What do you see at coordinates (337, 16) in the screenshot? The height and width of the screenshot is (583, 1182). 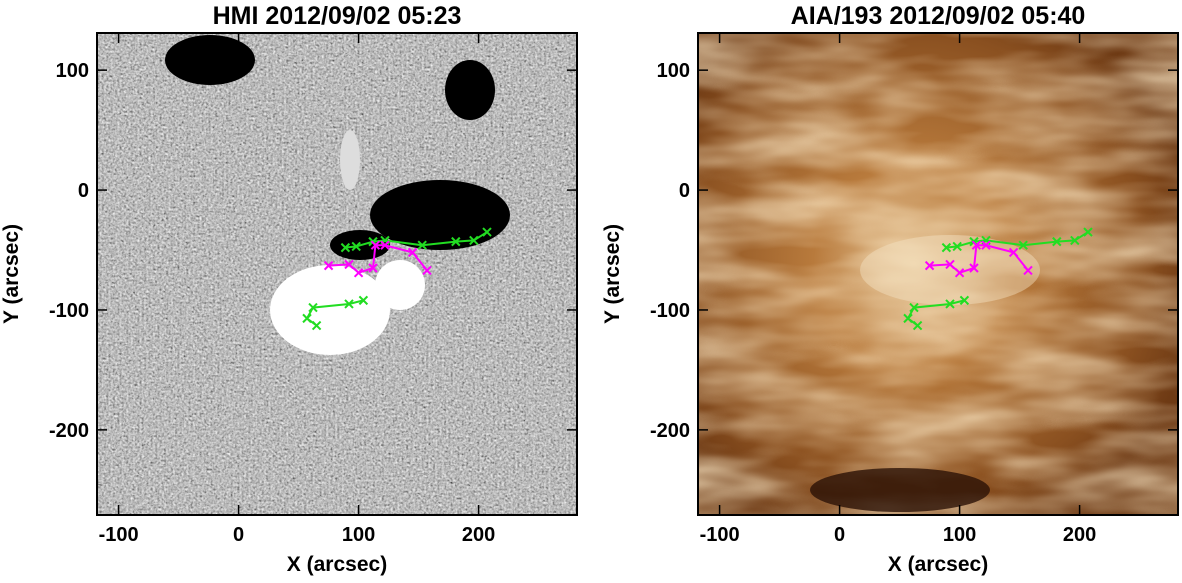 I see `chart-title: HMI 2012/09/02 05:23` at bounding box center [337, 16].